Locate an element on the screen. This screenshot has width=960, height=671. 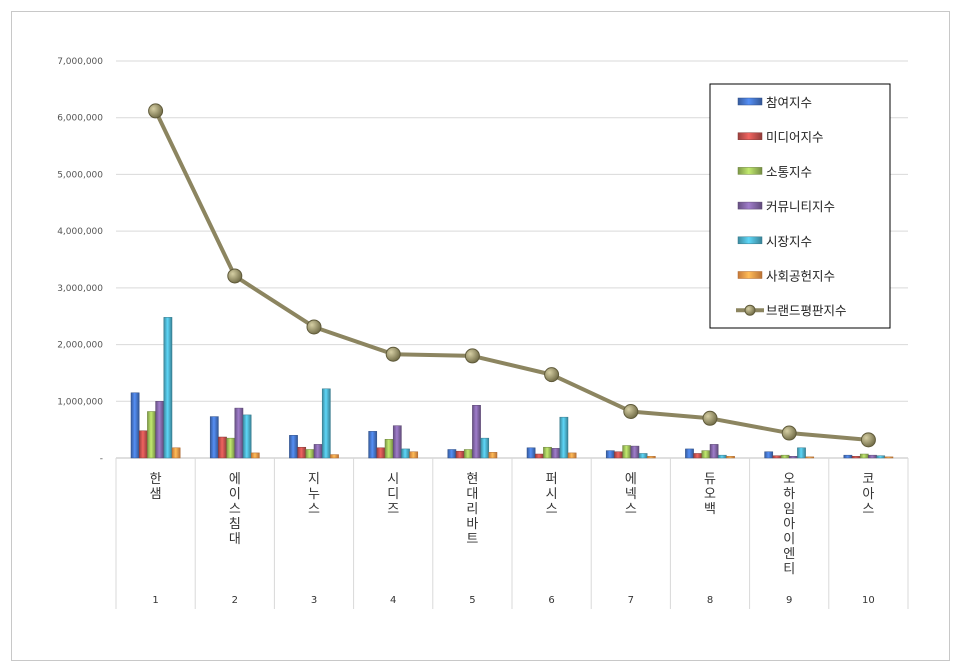
category-rank-label: 1 is located at coordinates (155, 600).